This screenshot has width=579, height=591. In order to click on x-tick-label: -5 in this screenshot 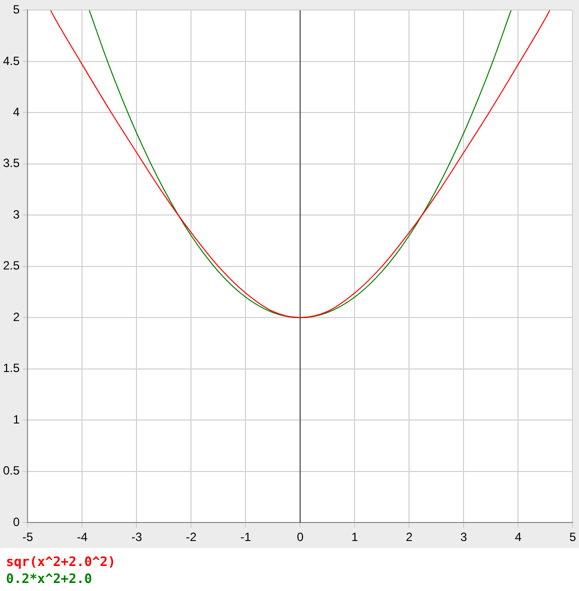, I will do `click(28, 537)`.